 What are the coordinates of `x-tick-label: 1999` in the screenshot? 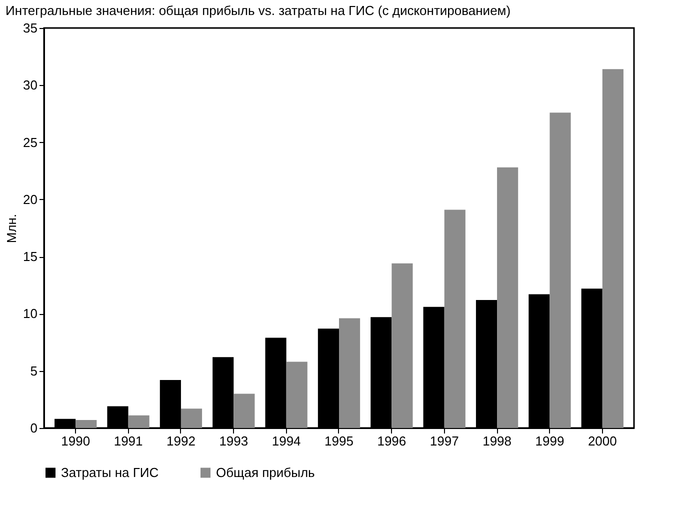 It's located at (549, 441).